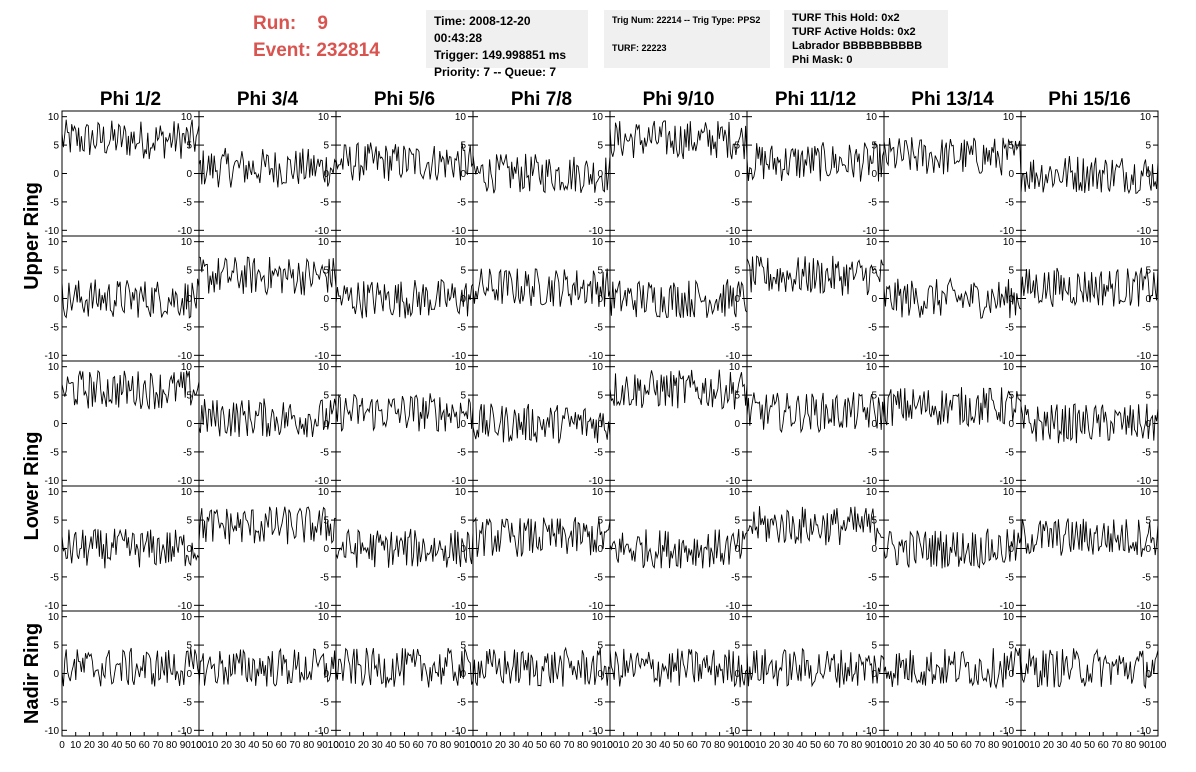 The image size is (1196, 772). Describe the element at coordinates (665, 745) in the screenshot. I see `x-tick-label: 40` at that location.